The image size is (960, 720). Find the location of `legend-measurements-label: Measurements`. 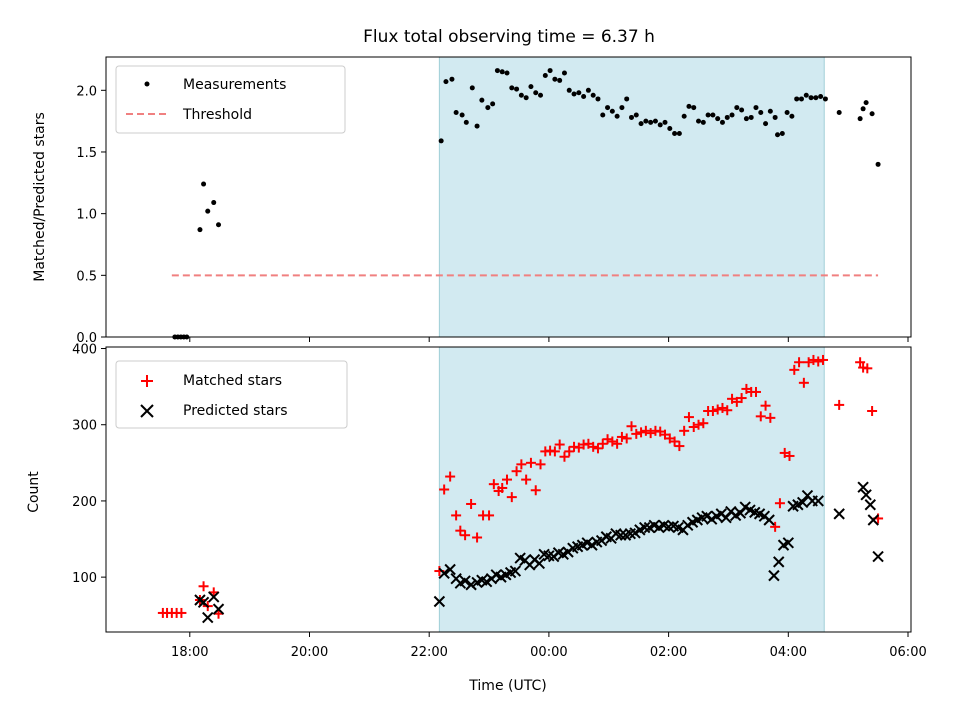

legend-measurements-label: Measurements is located at coordinates (234, 85).